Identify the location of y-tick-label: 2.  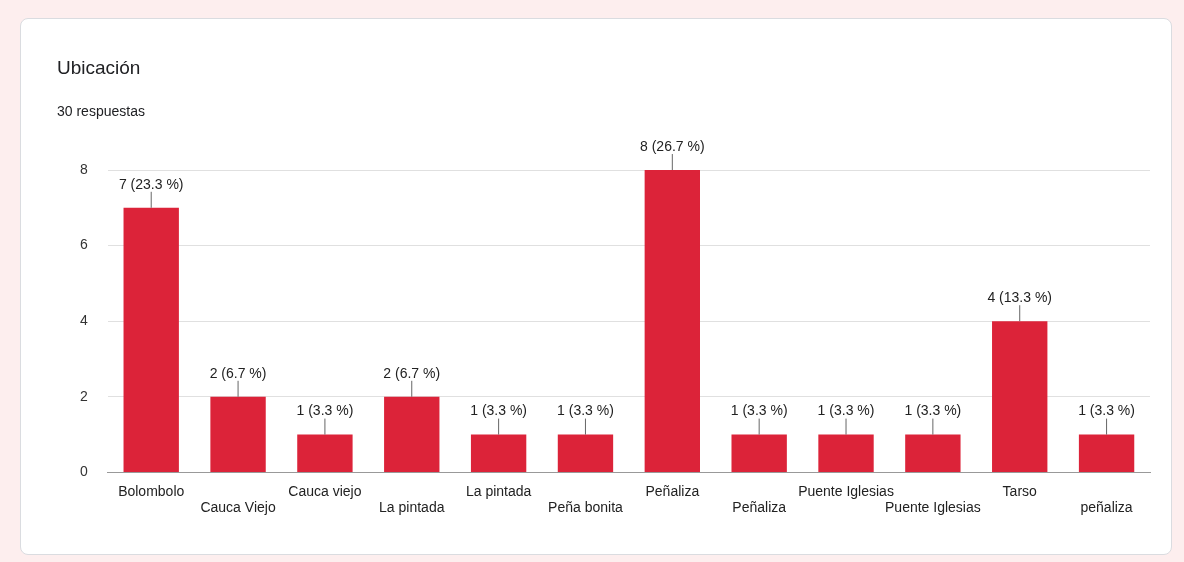
(83, 395).